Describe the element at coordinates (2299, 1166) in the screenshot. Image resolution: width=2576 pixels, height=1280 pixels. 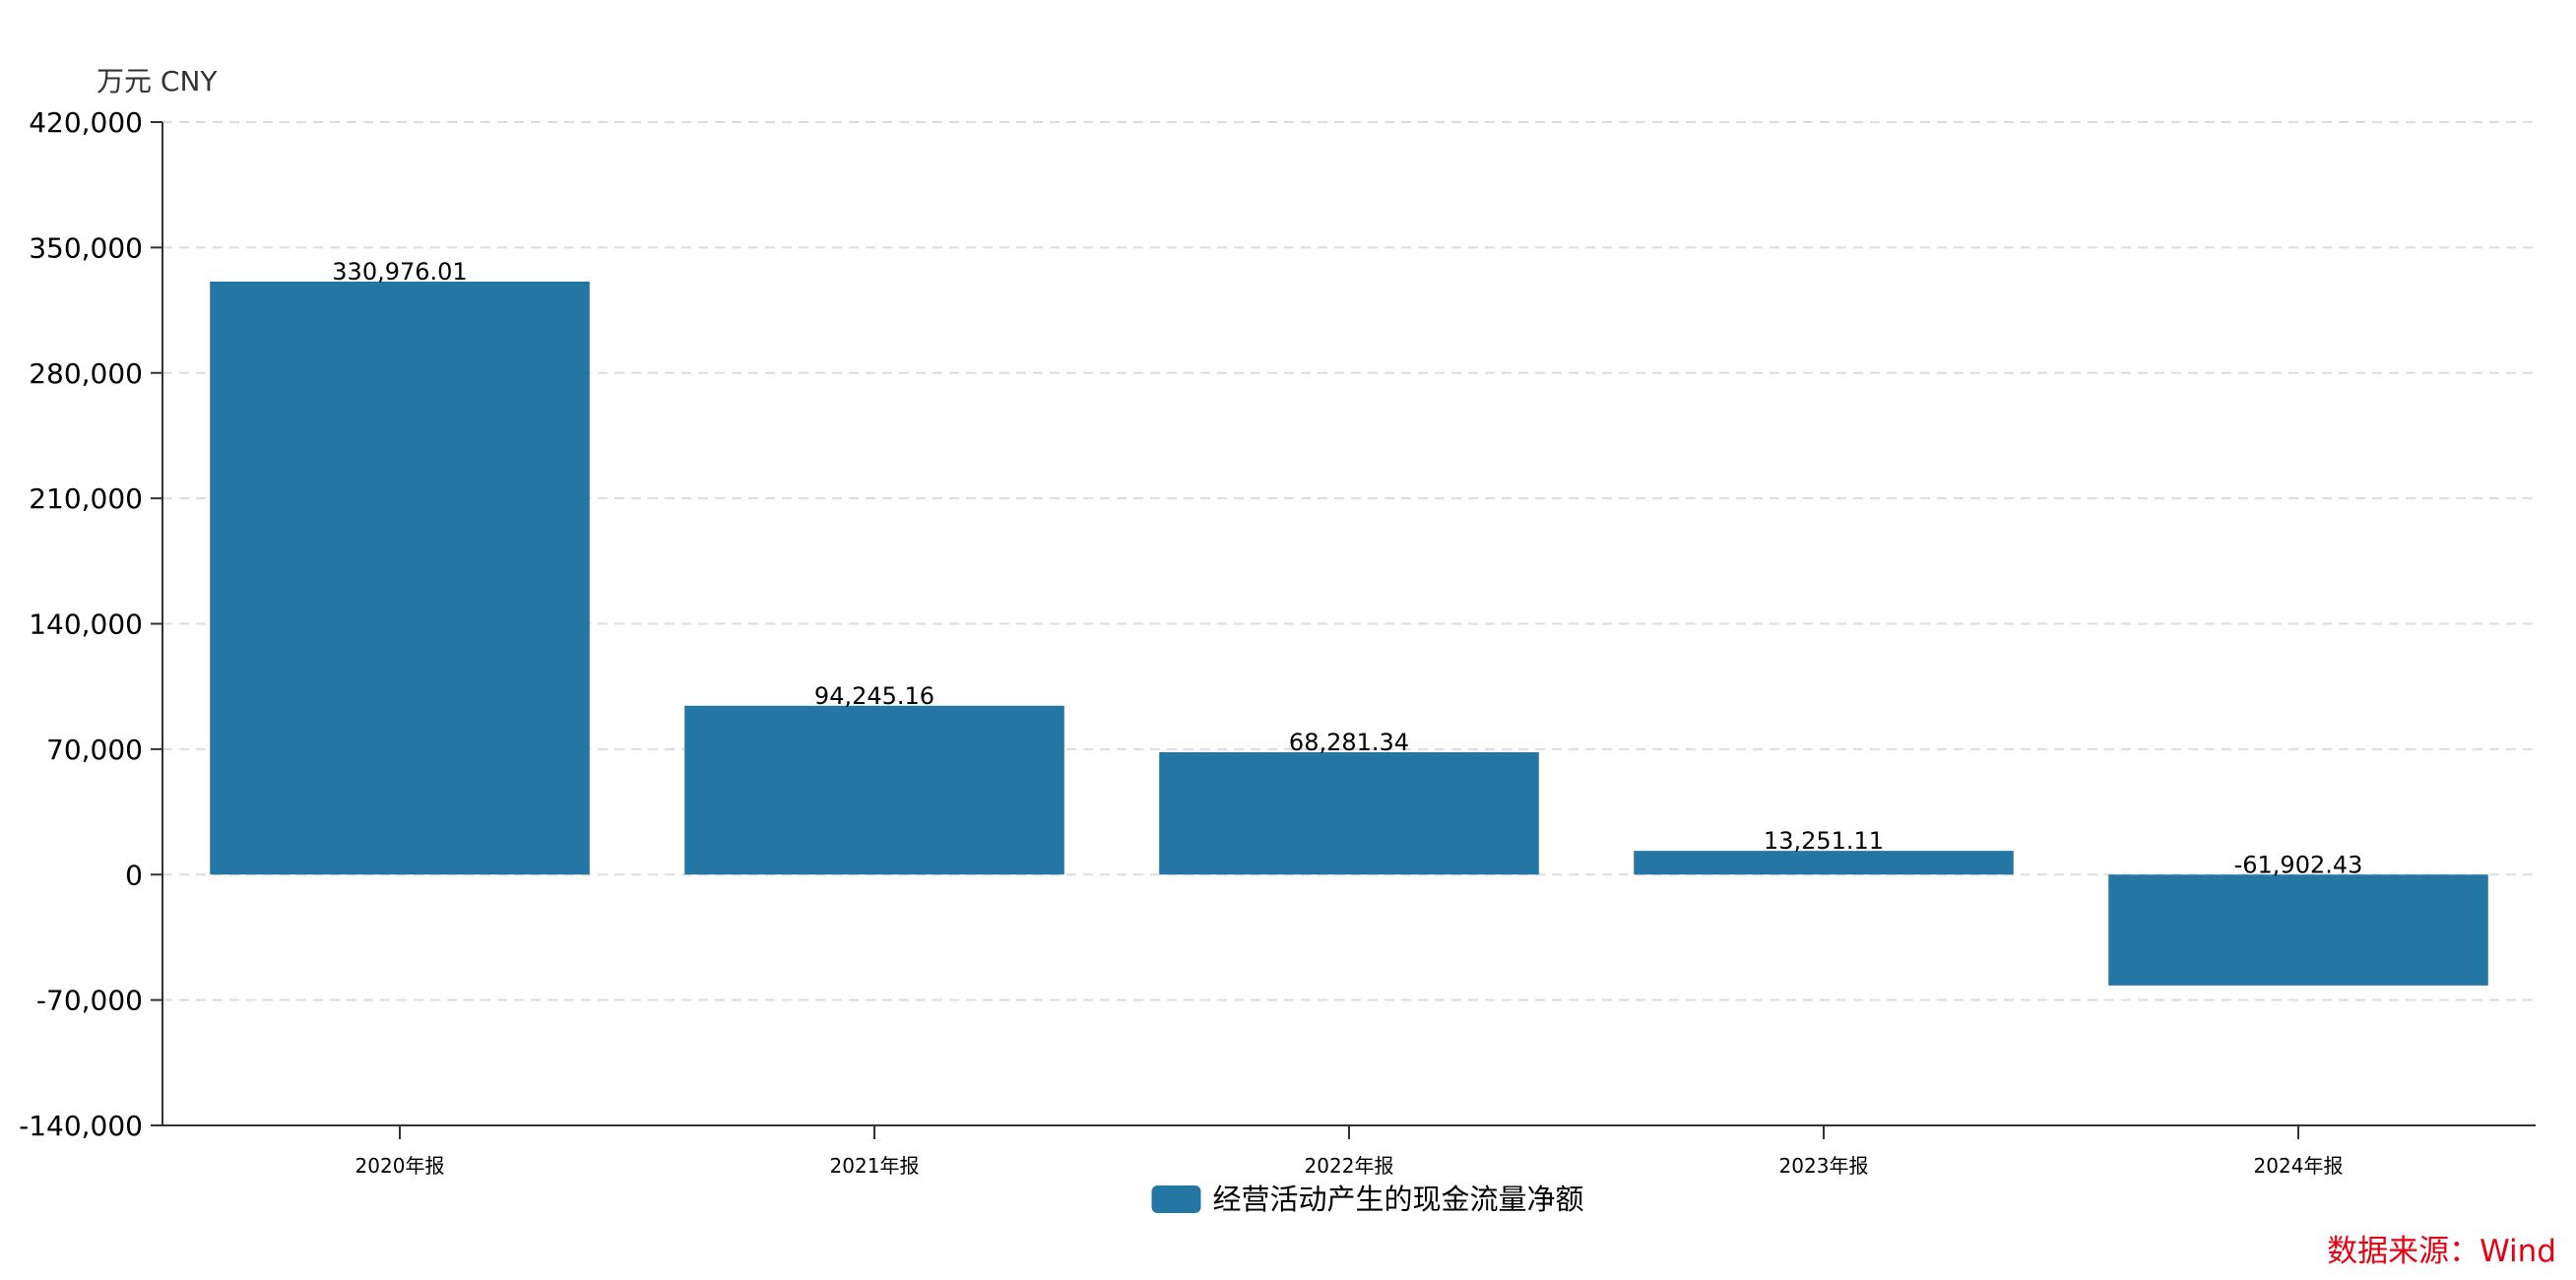
I see `x-tick-label: 2024年报` at that location.